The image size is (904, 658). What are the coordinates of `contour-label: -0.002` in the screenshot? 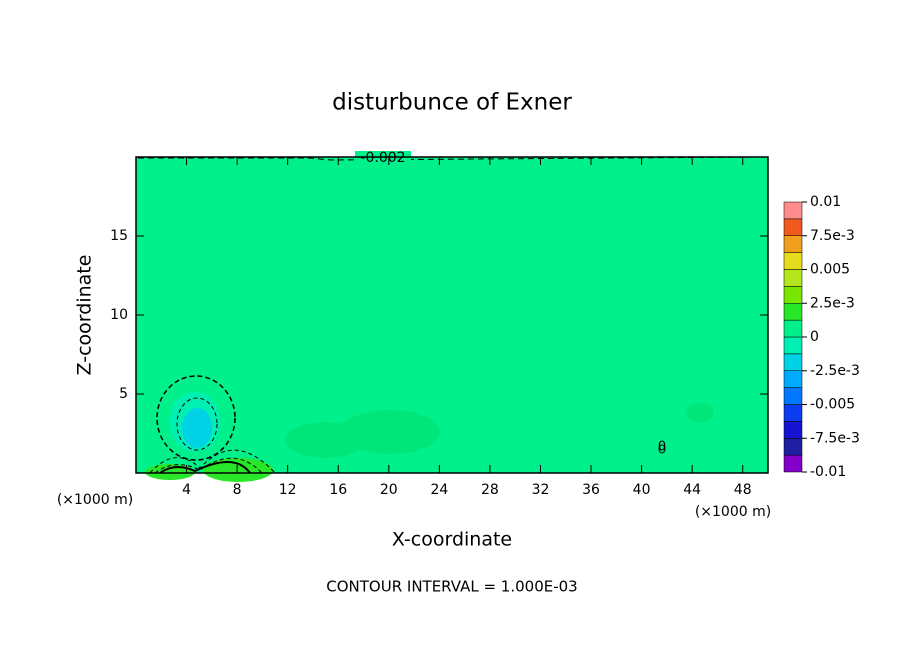 It's located at (382, 158).